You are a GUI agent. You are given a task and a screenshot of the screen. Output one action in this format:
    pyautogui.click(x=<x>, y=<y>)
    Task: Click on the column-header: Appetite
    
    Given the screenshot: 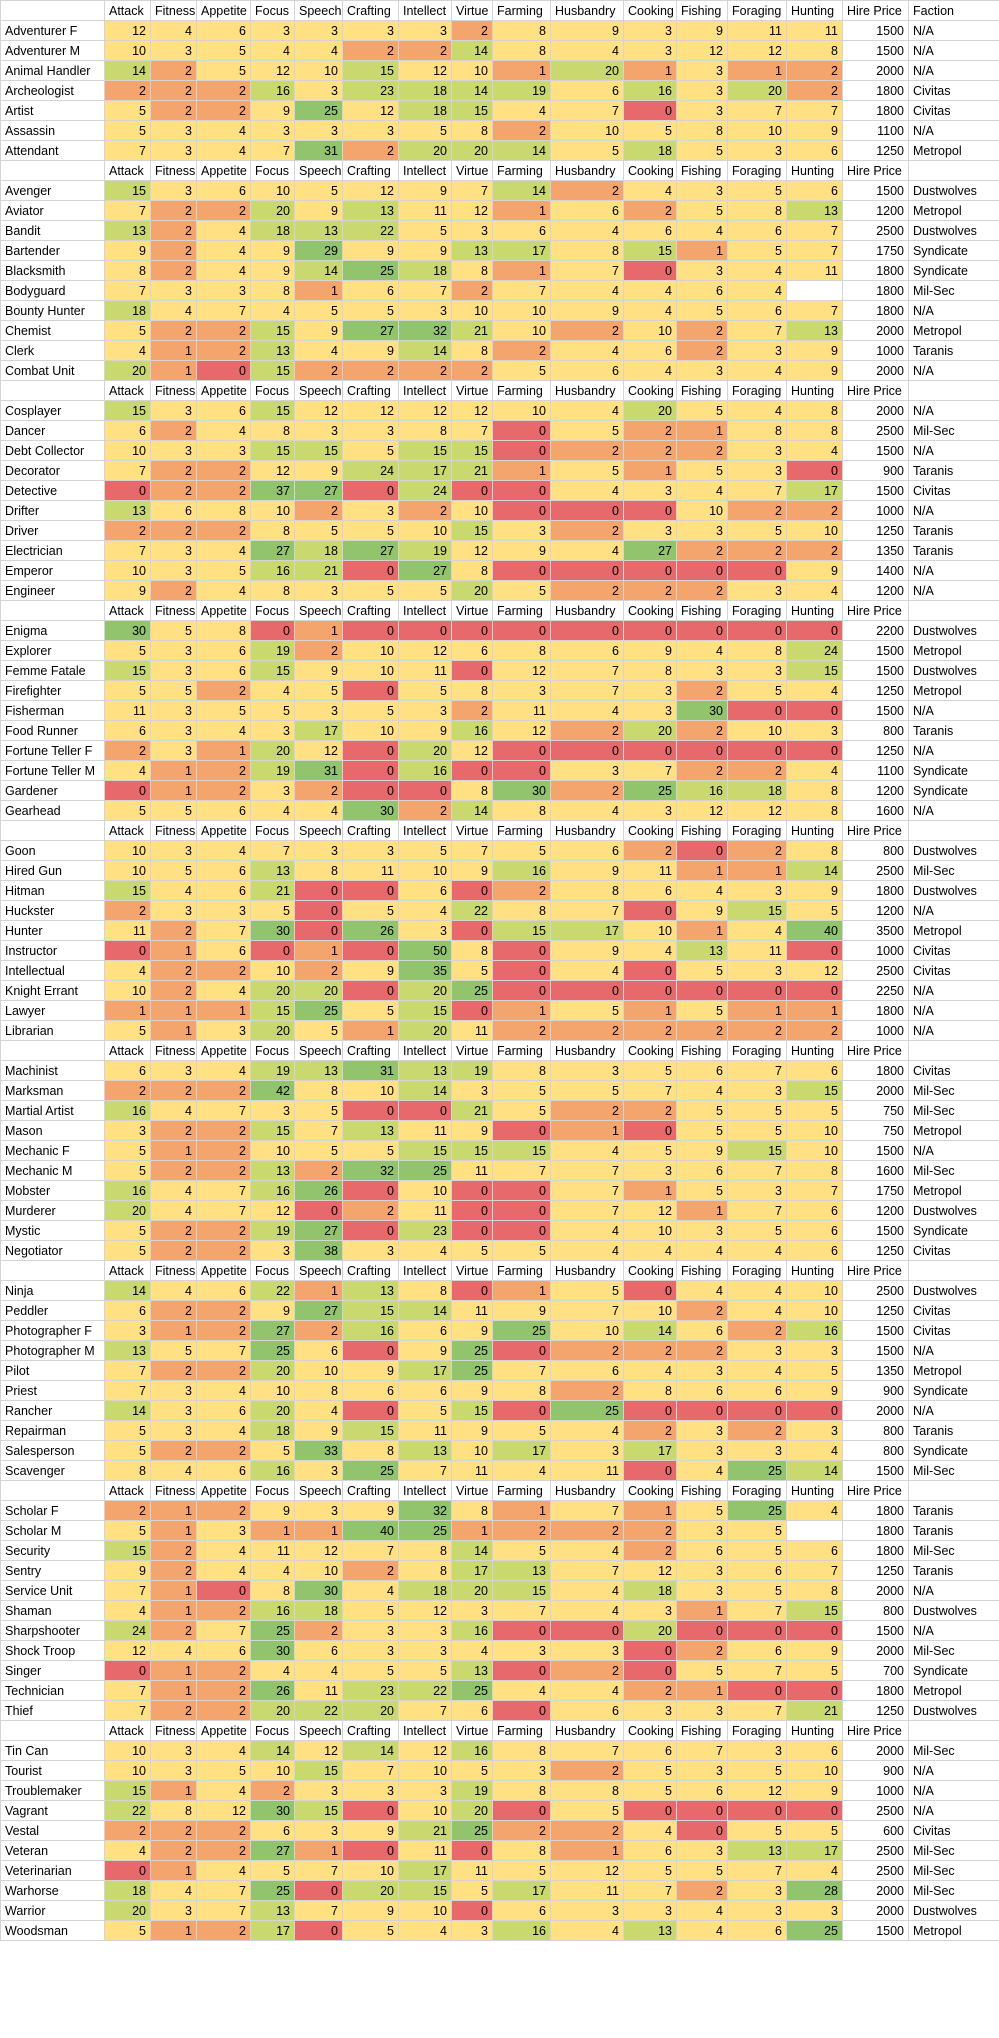 What is the action you would take?
    pyautogui.click(x=223, y=830)
    